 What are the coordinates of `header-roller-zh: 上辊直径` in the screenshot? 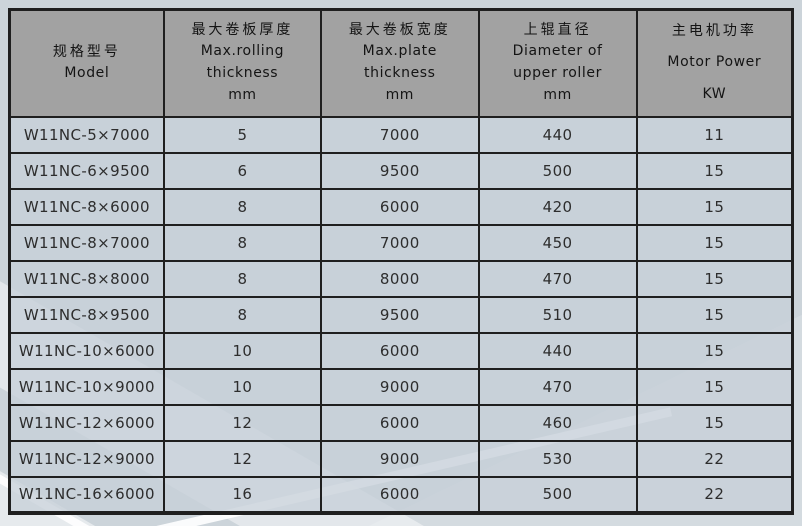 It's located at (557, 30).